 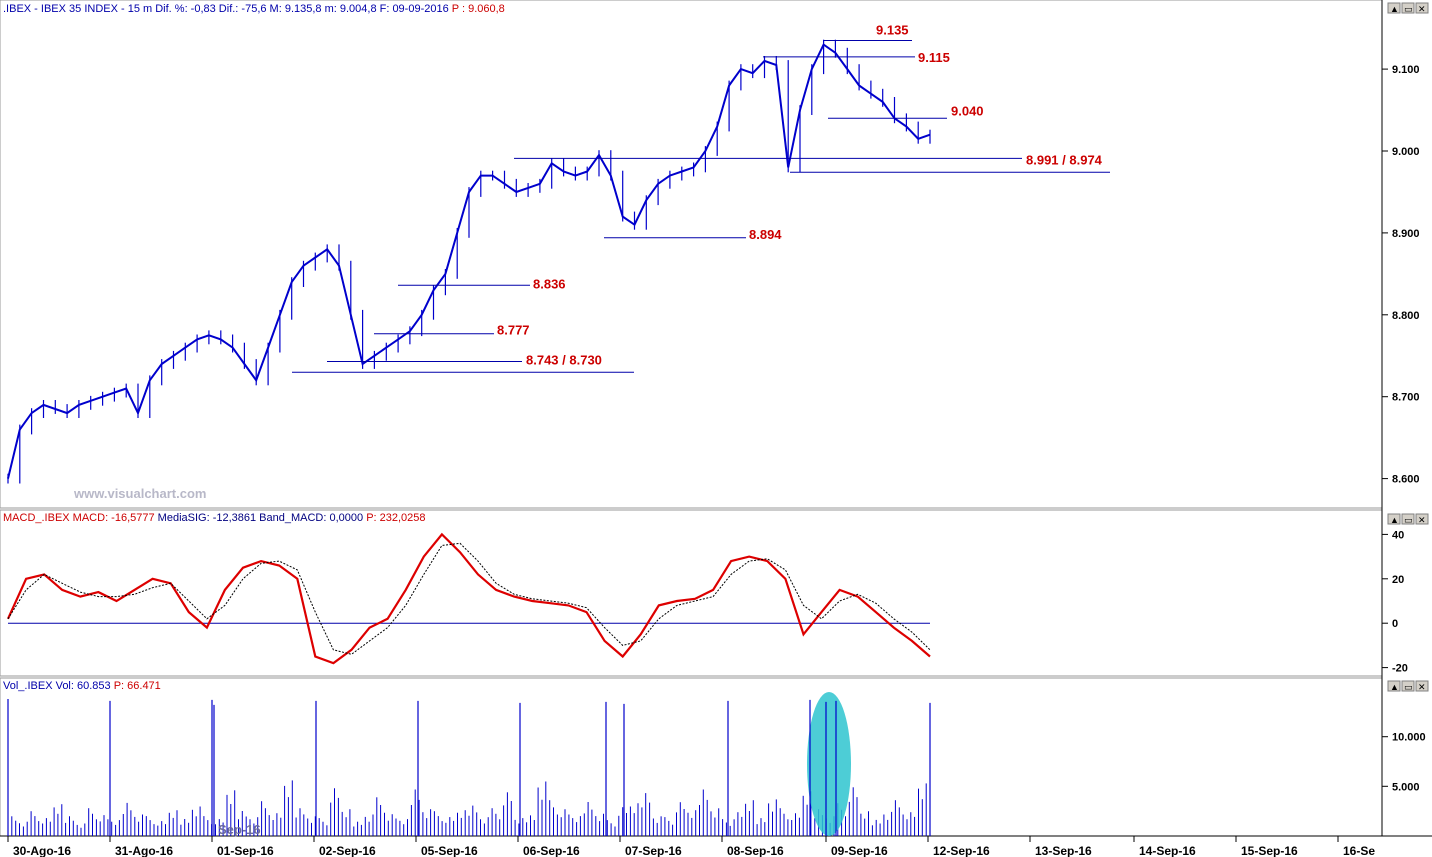 What do you see at coordinates (1395, 624) in the screenshot?
I see `macd-y-tick-label: 0` at bounding box center [1395, 624].